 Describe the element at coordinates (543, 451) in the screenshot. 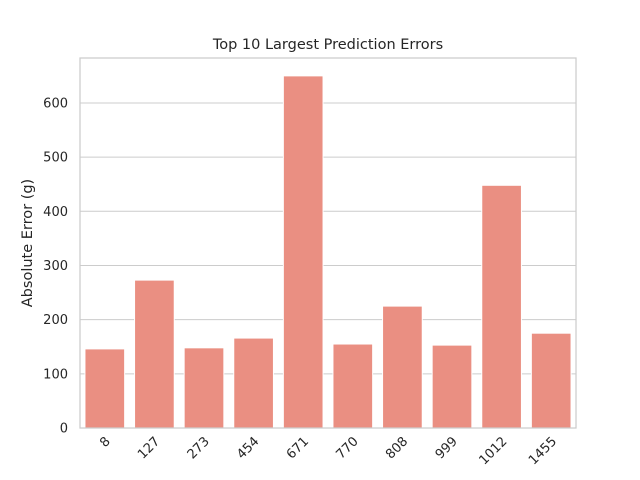

I see `x-tick-label: 1455` at that location.